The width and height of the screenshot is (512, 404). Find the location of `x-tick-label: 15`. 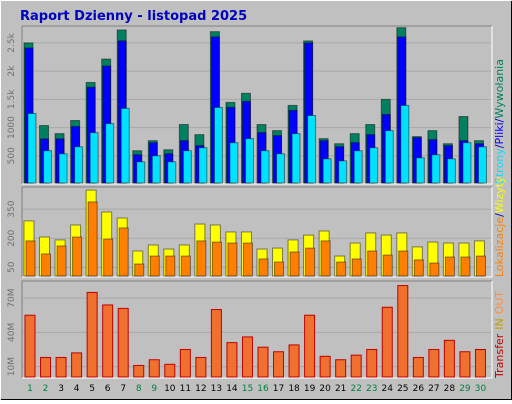

x-tick-label: 15 is located at coordinates (247, 389).